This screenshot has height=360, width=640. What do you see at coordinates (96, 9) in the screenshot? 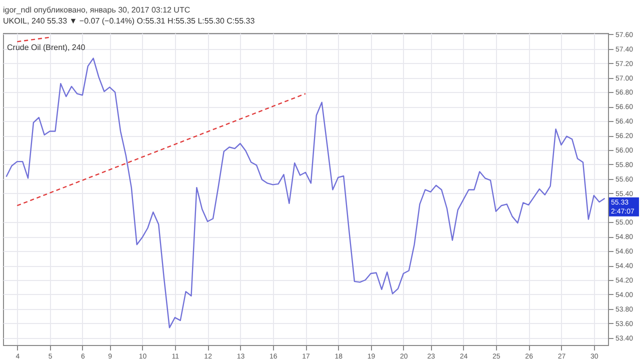
I see `text: igor_ndl опубликовано, январь 30, 2017 03:12 UTC` at bounding box center [96, 9].